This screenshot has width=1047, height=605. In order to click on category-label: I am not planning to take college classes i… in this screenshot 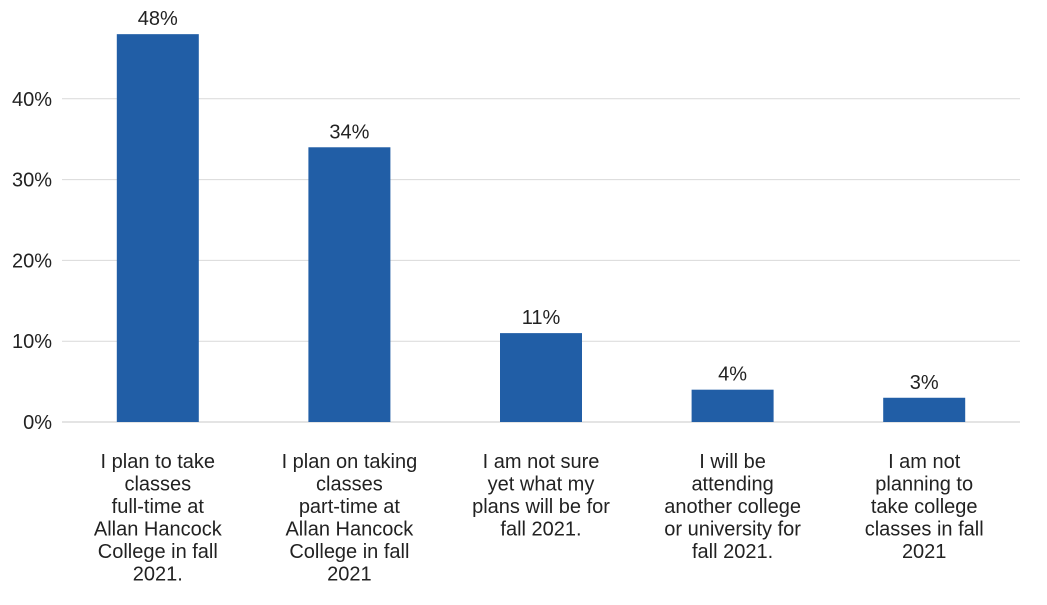, I will do `click(924, 507)`.